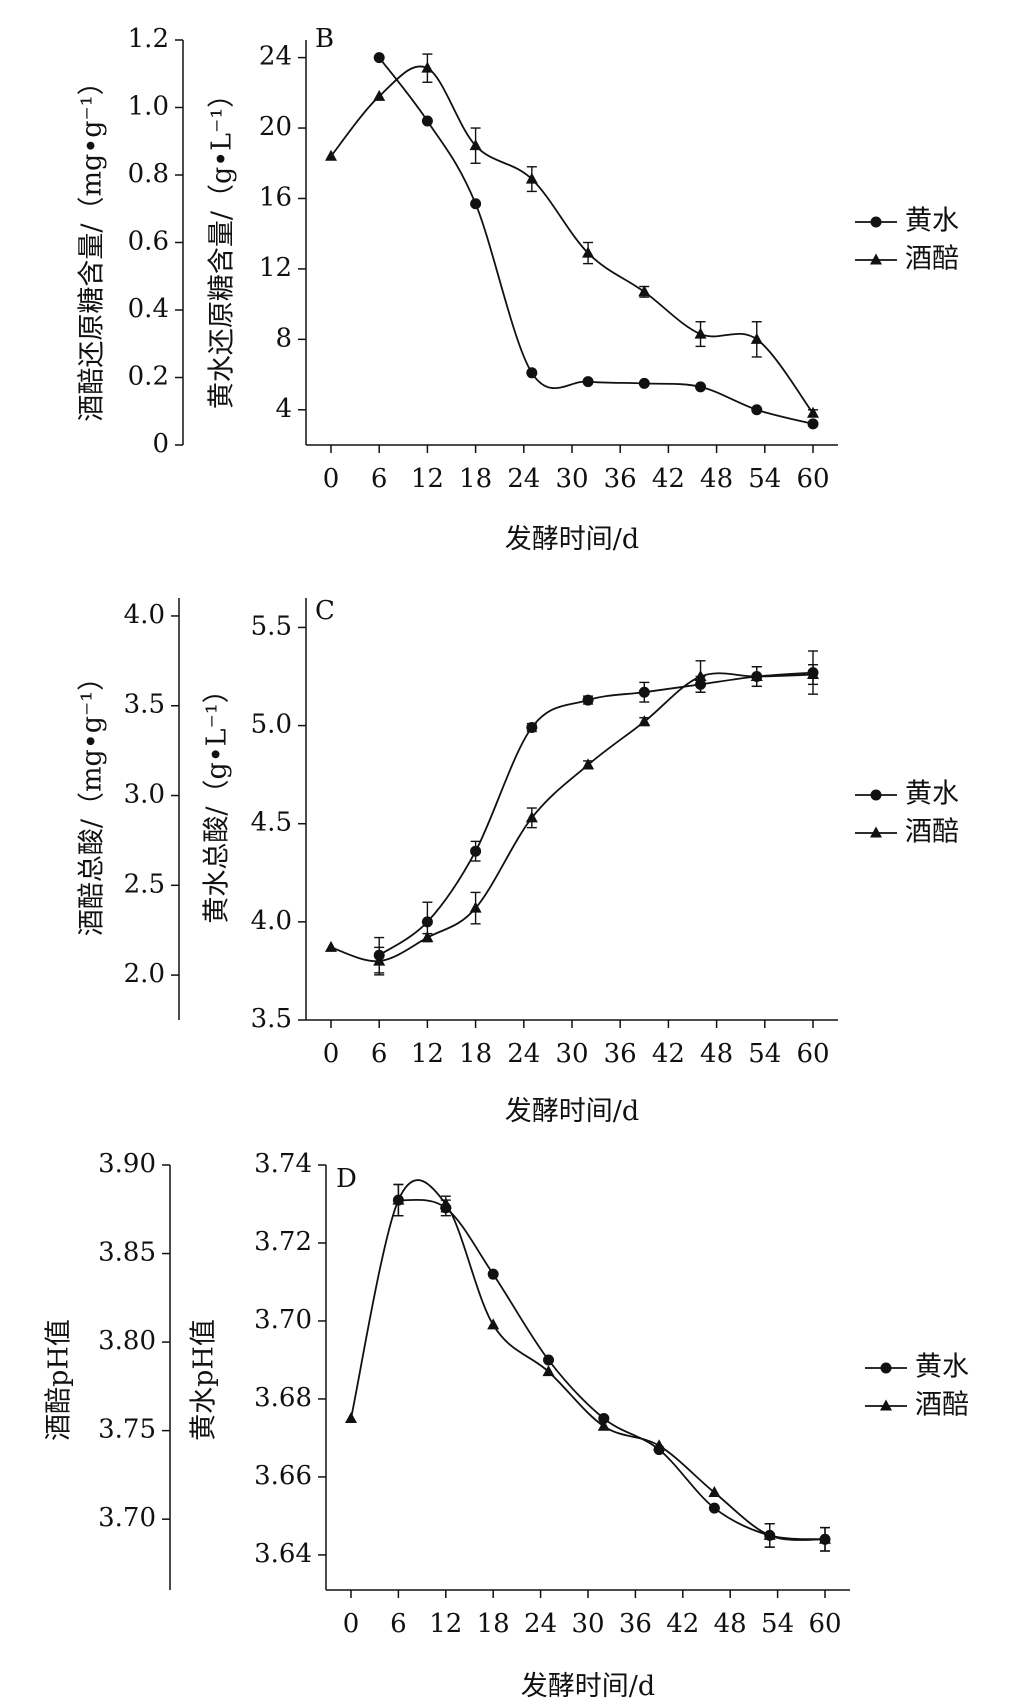 This screenshot has width=1022, height=1708. What do you see at coordinates (217, 799) in the screenshot?
I see `right-y-axis-title: 黄水总酸/（g•L⁻¹）` at bounding box center [217, 799].